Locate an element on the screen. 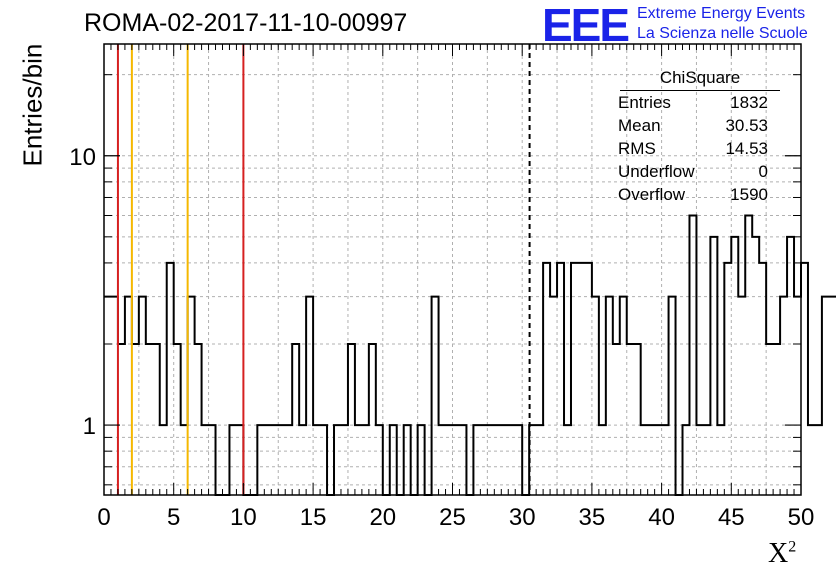 Image resolution: width=836 pixels, height=572 pixels. stats-label: Underflow is located at coordinates (656, 171).